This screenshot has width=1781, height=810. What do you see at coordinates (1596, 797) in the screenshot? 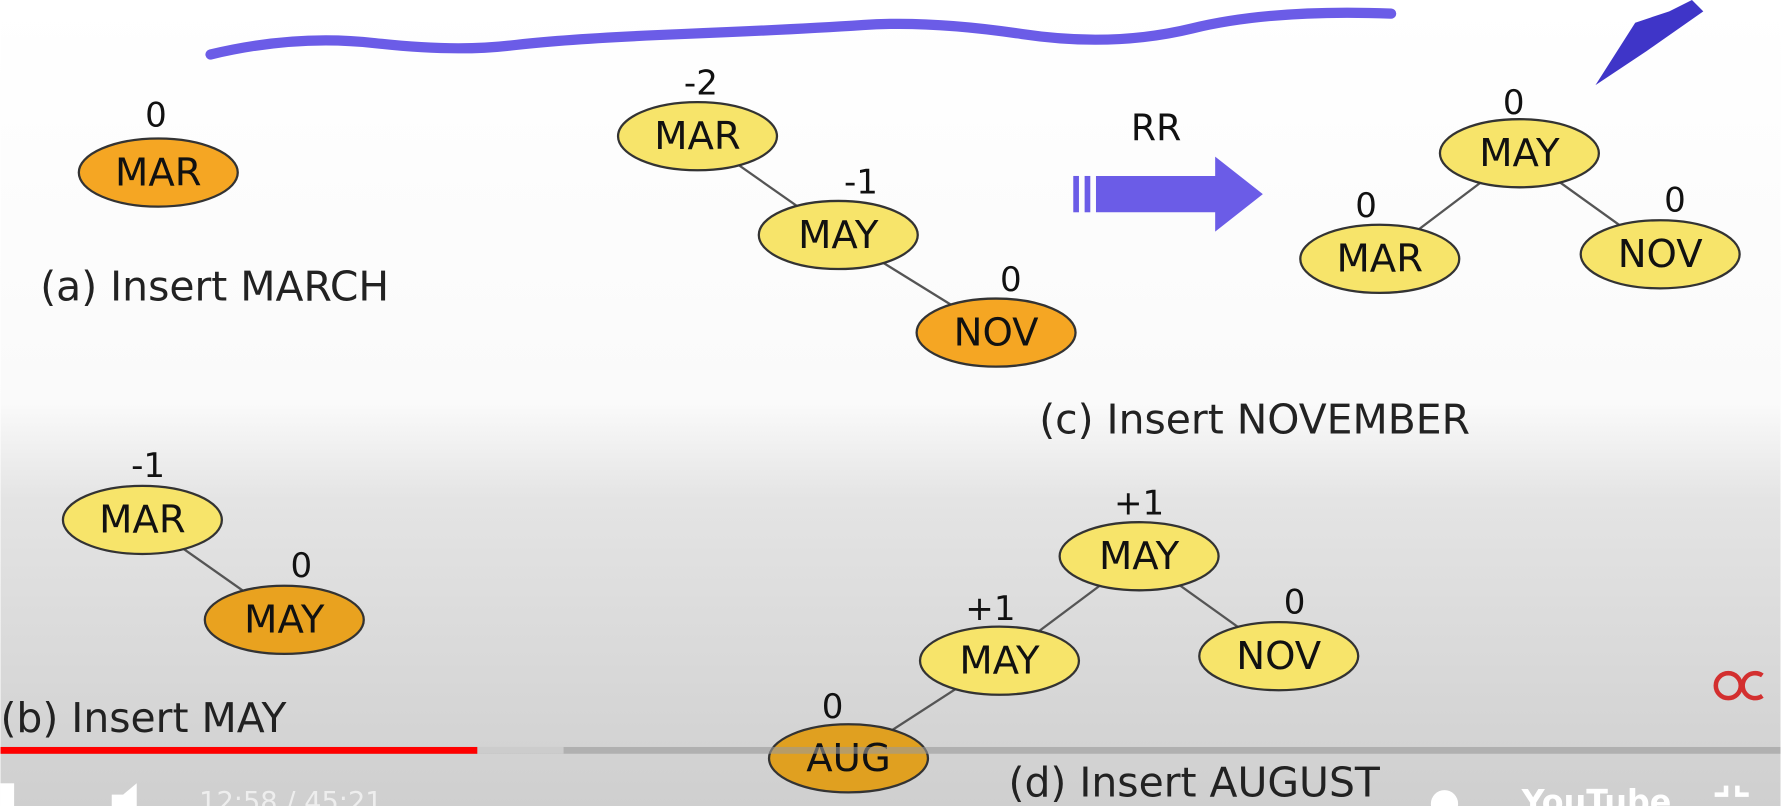
I see `youtube-logo: YouTube` at bounding box center [1596, 797].